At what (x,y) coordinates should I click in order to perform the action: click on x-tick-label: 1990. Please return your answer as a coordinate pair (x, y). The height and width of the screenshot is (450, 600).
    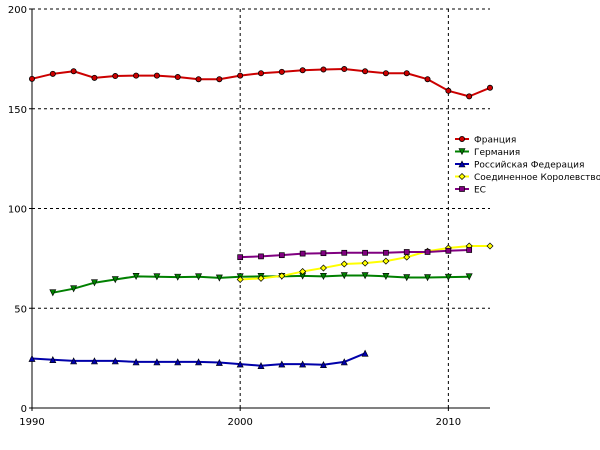
    Looking at the image, I should click on (31, 422).